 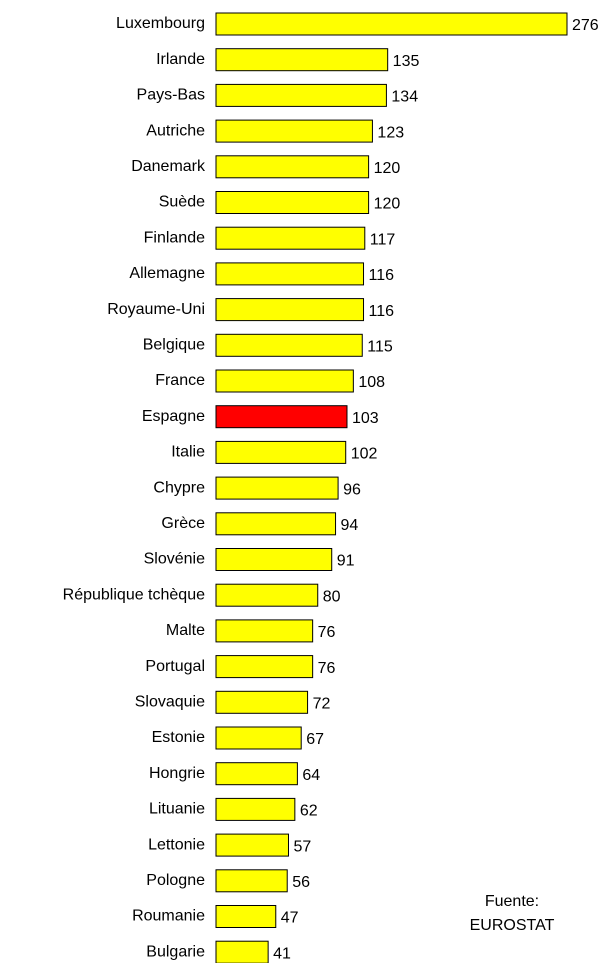 What do you see at coordinates (176, 844) in the screenshot?
I see `y-tick-label: Lettonie` at bounding box center [176, 844].